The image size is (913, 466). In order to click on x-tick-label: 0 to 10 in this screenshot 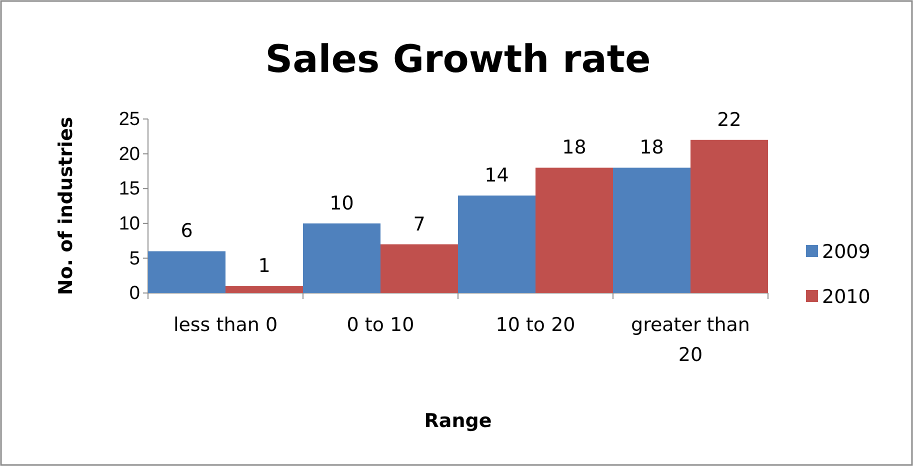, I will do `click(380, 325)`.